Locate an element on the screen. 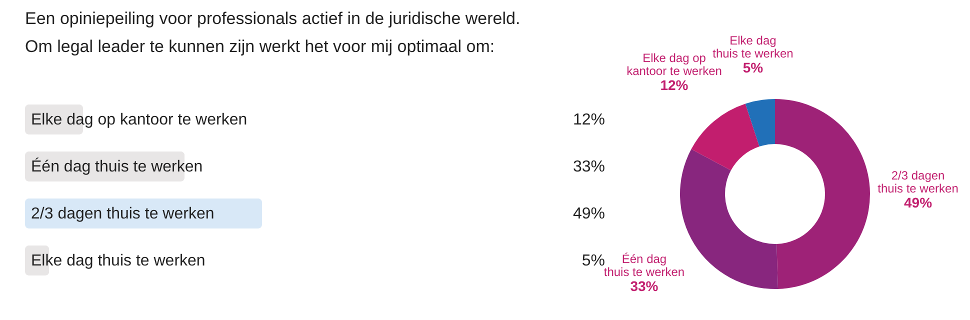 The image size is (970, 320). slice-label: Één dag thuis te werken is located at coordinates (644, 266).